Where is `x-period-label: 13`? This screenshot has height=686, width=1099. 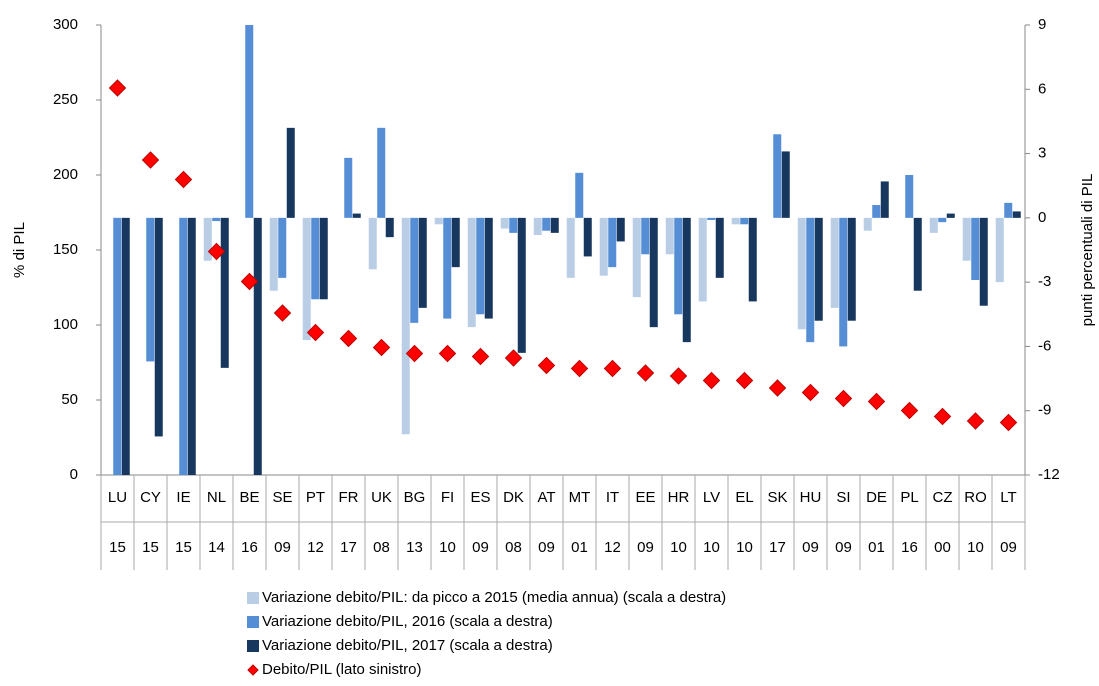 x-period-label: 13 is located at coordinates (414, 547).